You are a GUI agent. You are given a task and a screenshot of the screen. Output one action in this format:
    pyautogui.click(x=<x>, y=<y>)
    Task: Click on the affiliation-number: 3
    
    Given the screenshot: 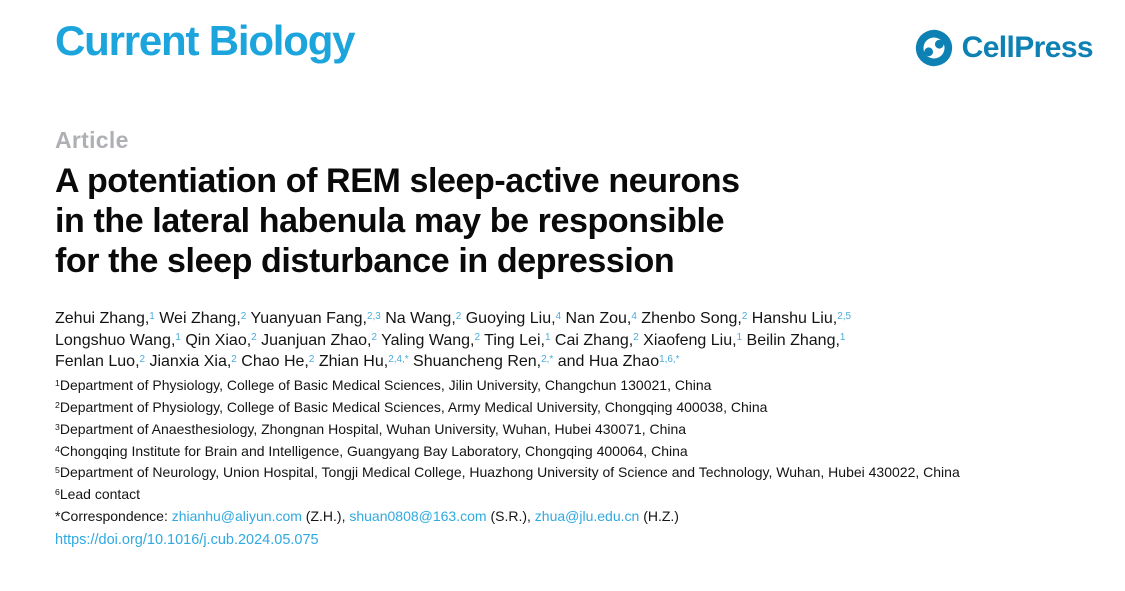 What is the action you would take?
    pyautogui.click(x=57, y=426)
    